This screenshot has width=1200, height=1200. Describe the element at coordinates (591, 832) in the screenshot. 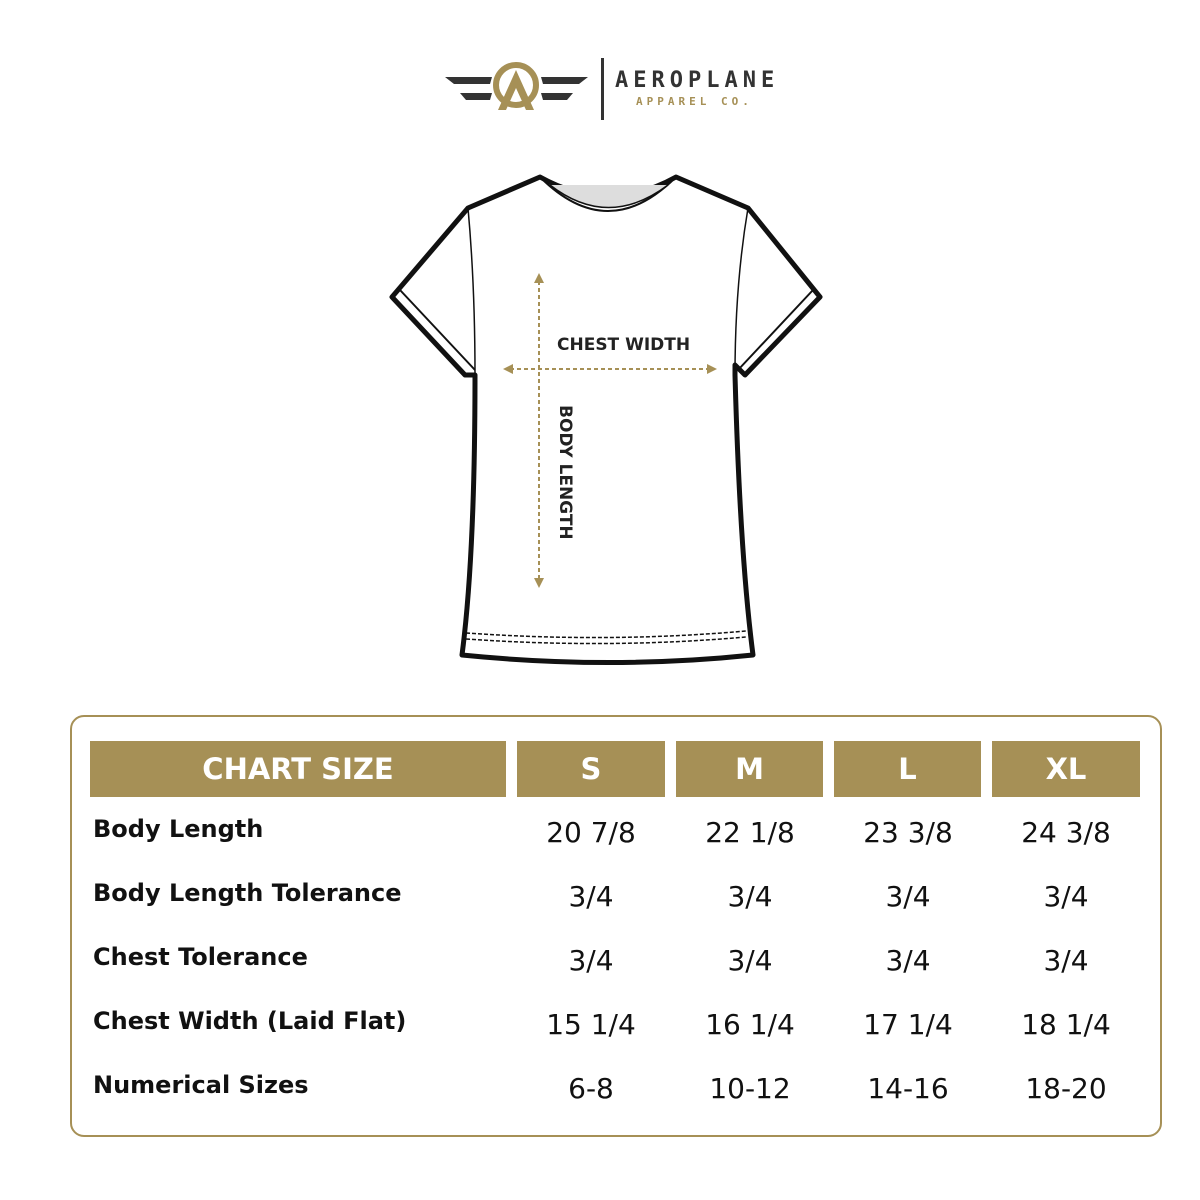

I see `table-cell: 20 7/8` at that location.